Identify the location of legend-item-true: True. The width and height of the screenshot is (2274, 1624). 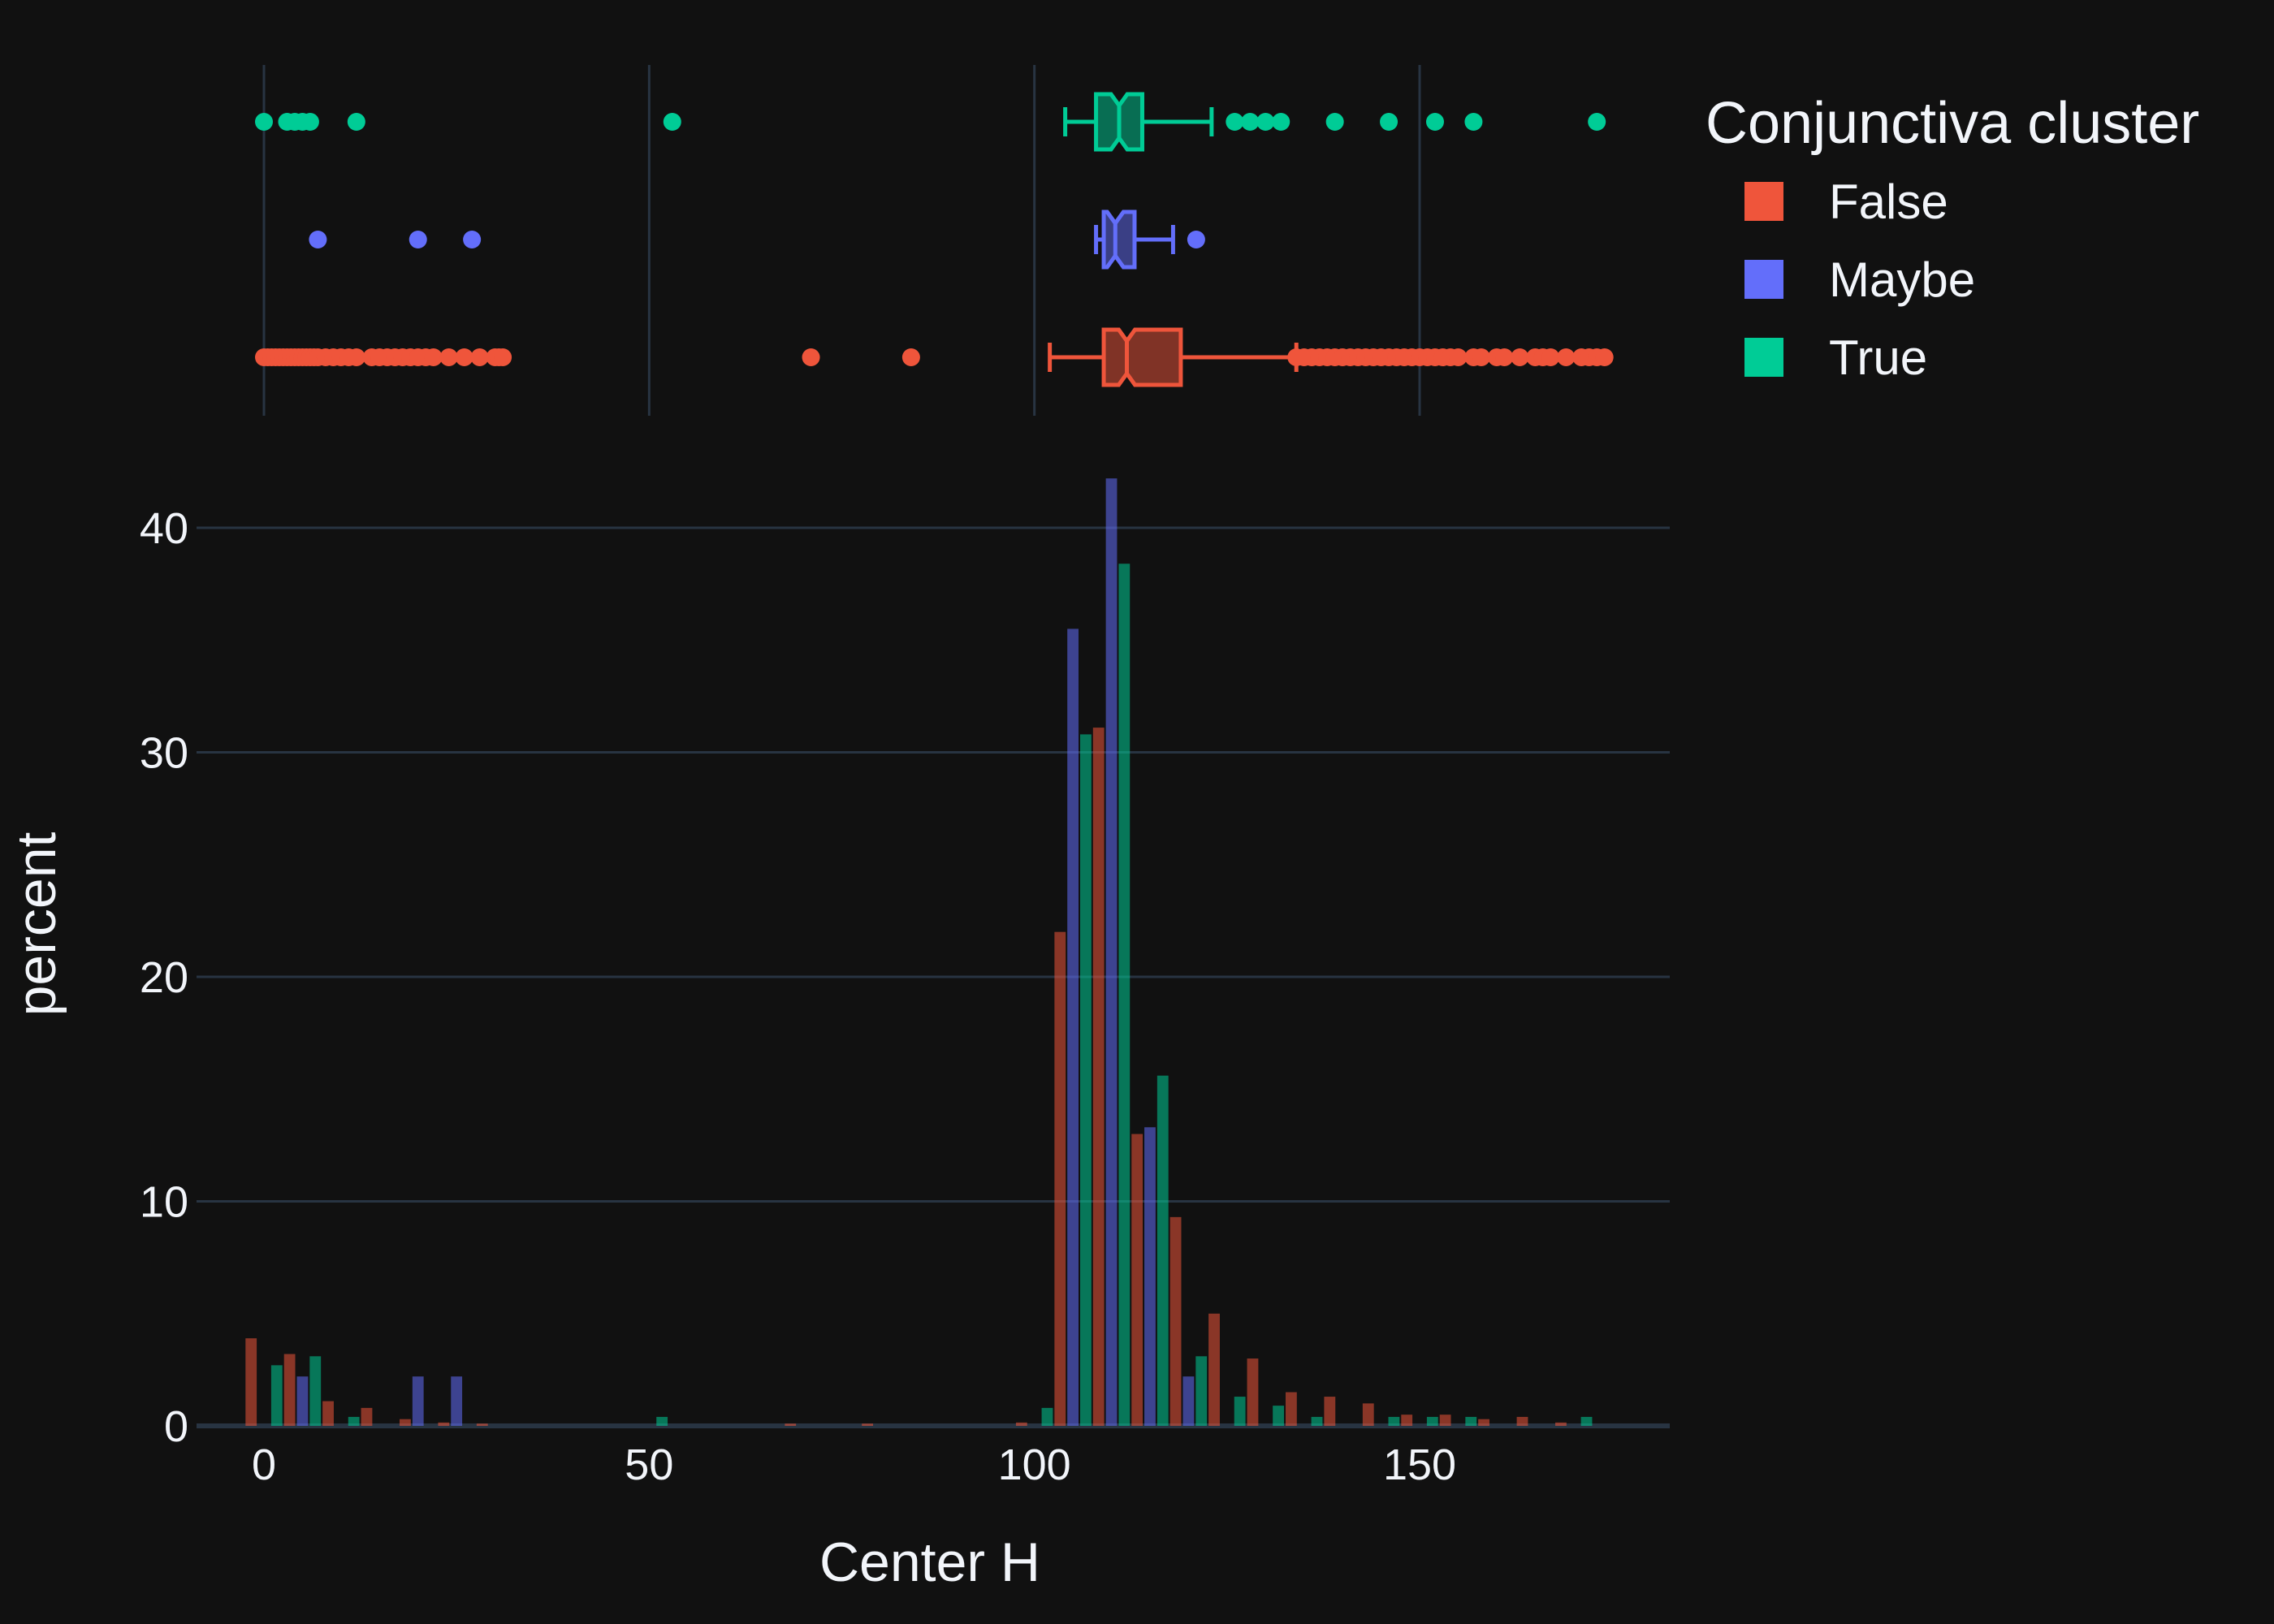
(1836, 358).